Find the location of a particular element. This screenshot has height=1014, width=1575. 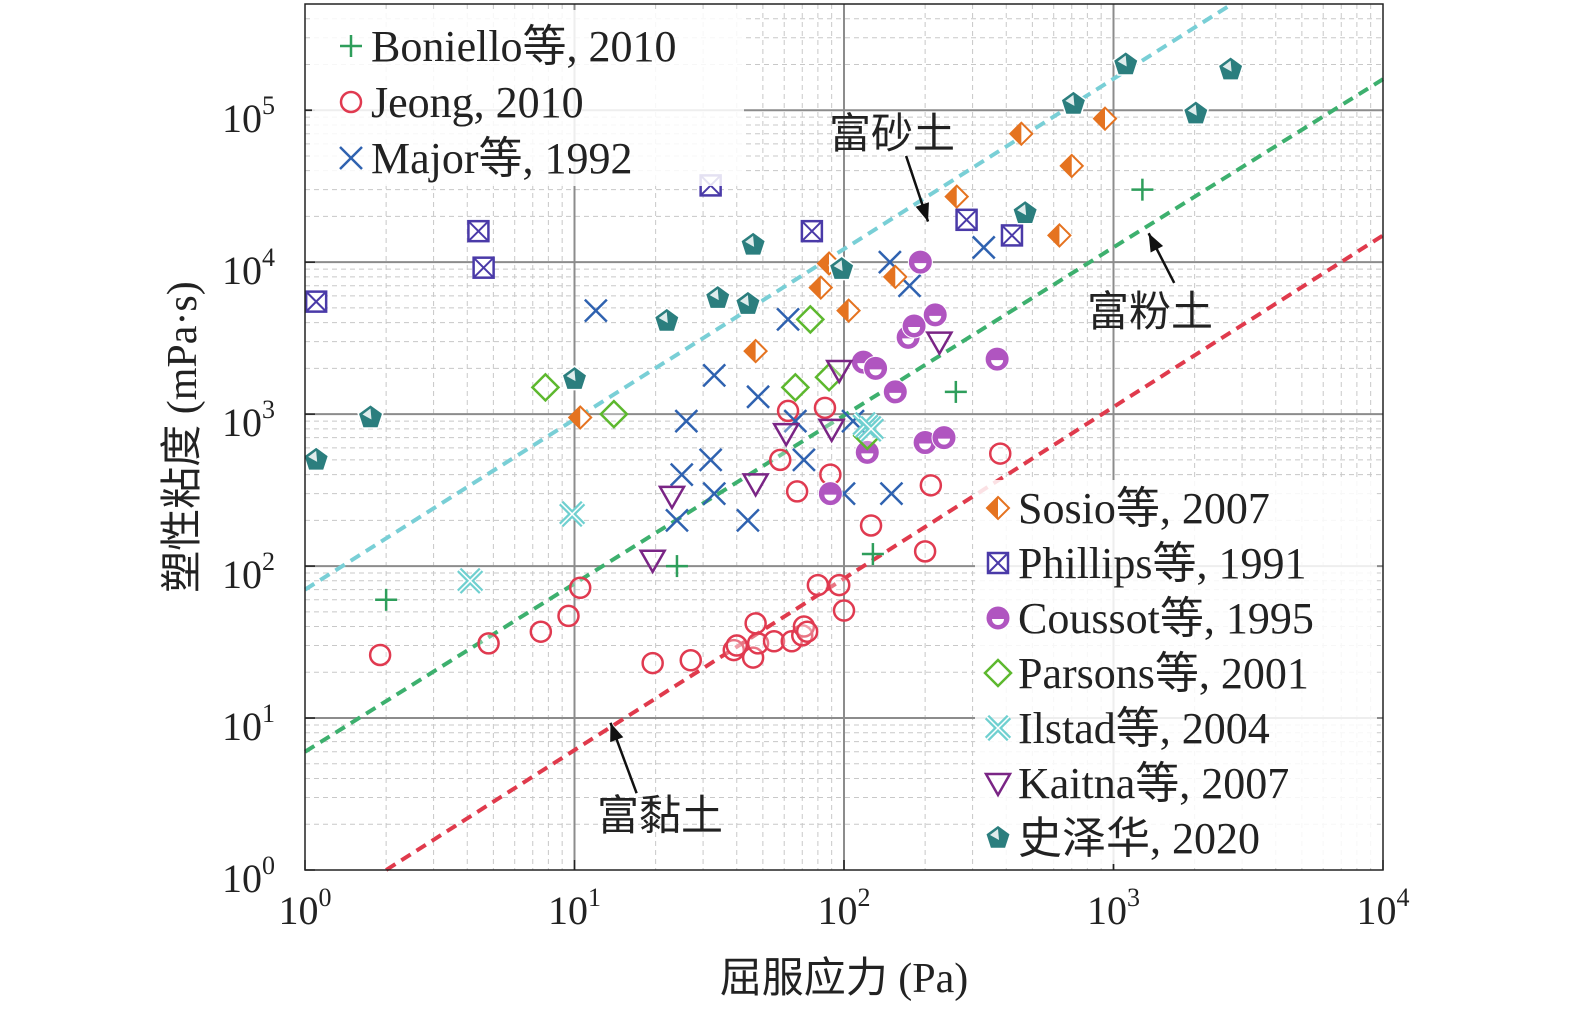

legend-label: 史泽华, 2020 is located at coordinates (1139, 838).